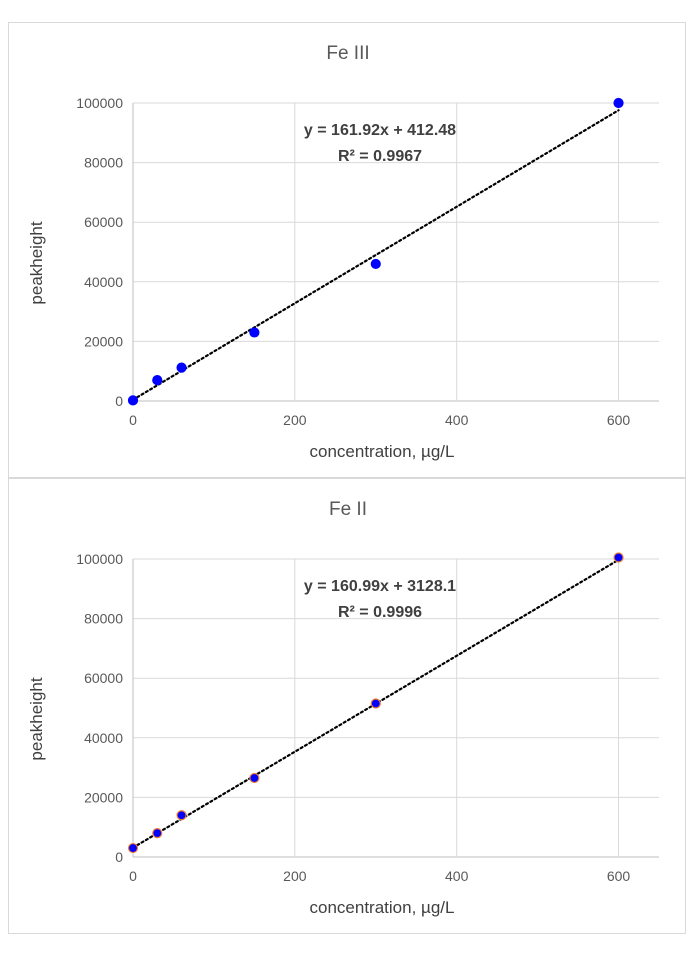 The image size is (700, 965). Describe the element at coordinates (380, 586) in the screenshot. I see `trendline-equation: y = 160.99x + 3128.1` at that location.